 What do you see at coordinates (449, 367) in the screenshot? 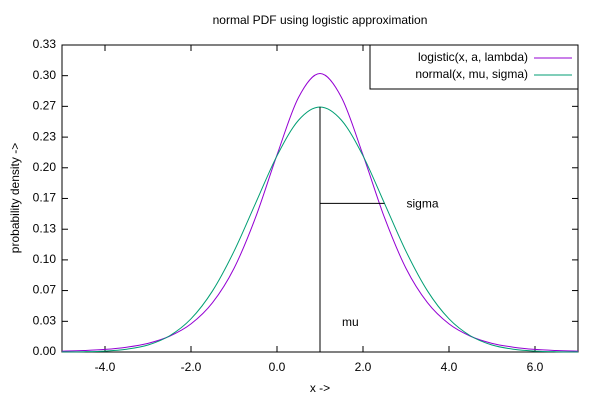
I see `x-tick-label: 4.0` at bounding box center [449, 367].